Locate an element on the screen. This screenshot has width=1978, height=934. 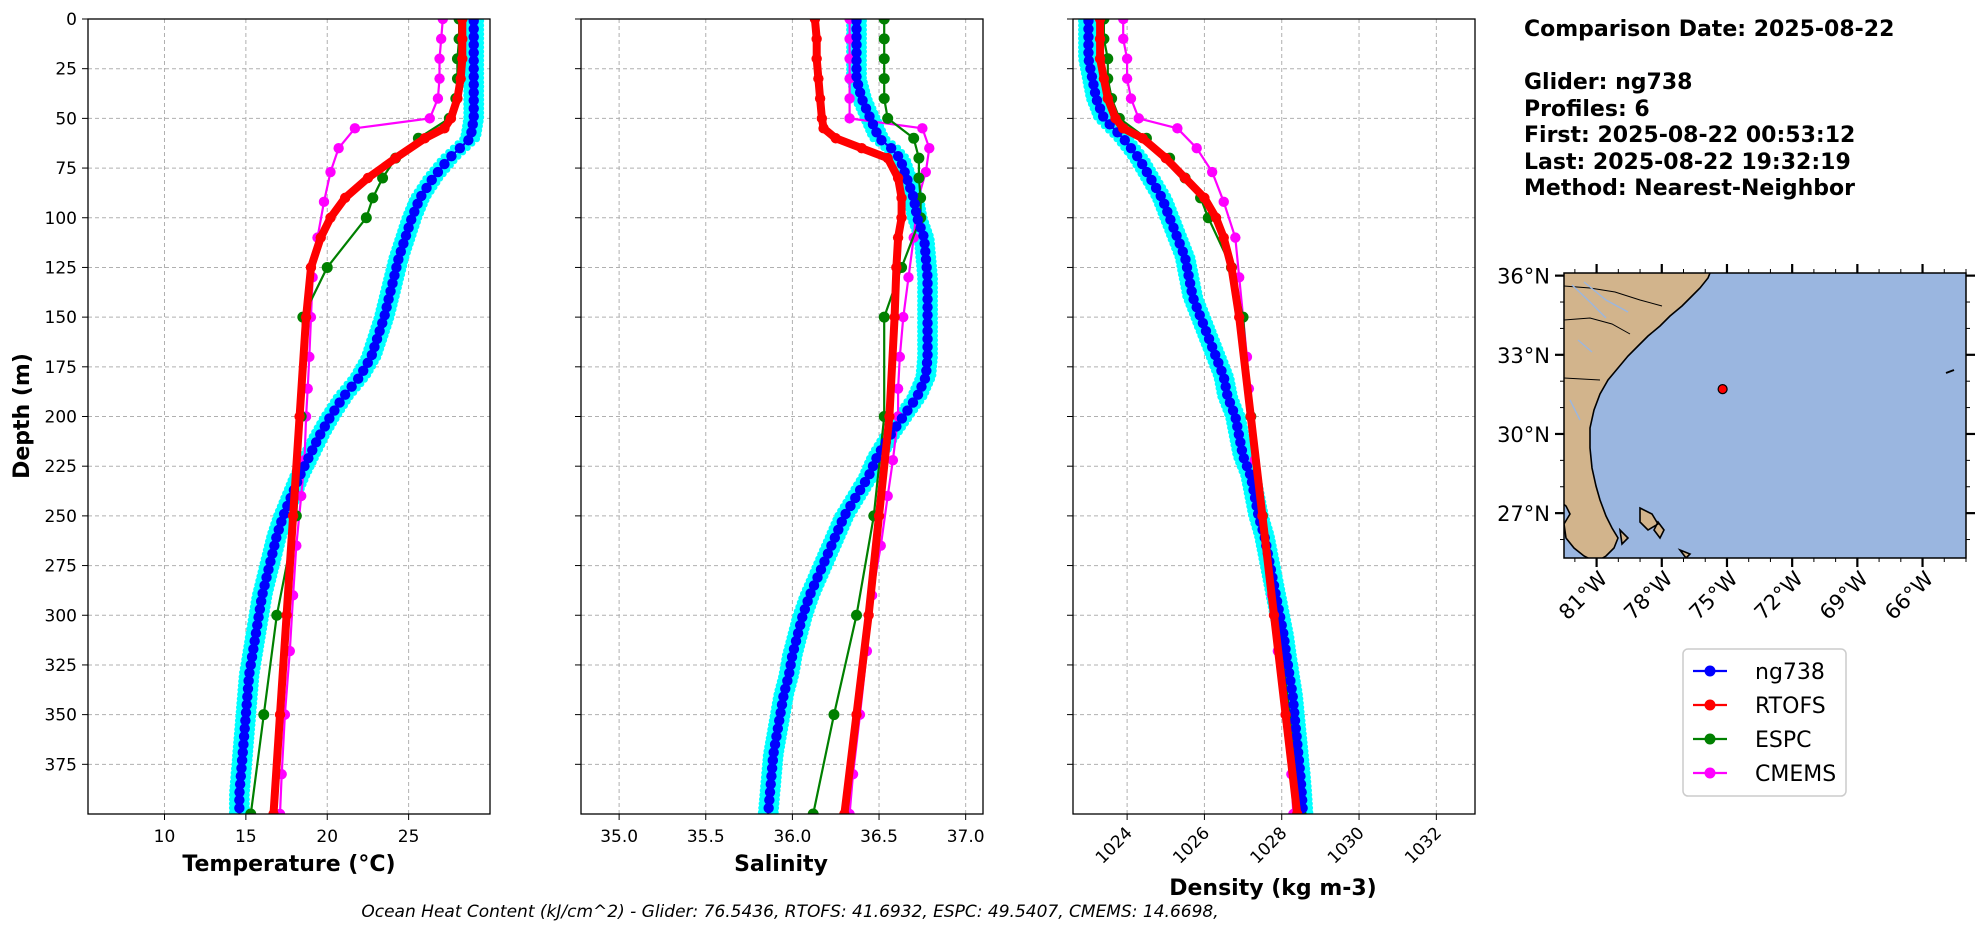
x-tick-label: 35.0 is located at coordinates (619, 837).